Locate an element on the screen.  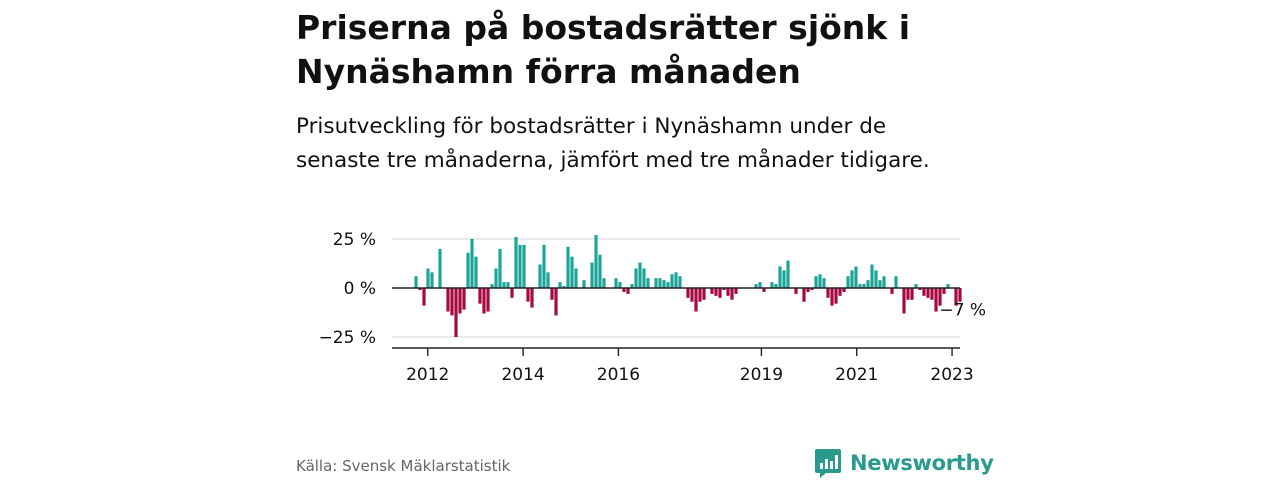
last-value-label: −7 % is located at coordinates (962, 311).